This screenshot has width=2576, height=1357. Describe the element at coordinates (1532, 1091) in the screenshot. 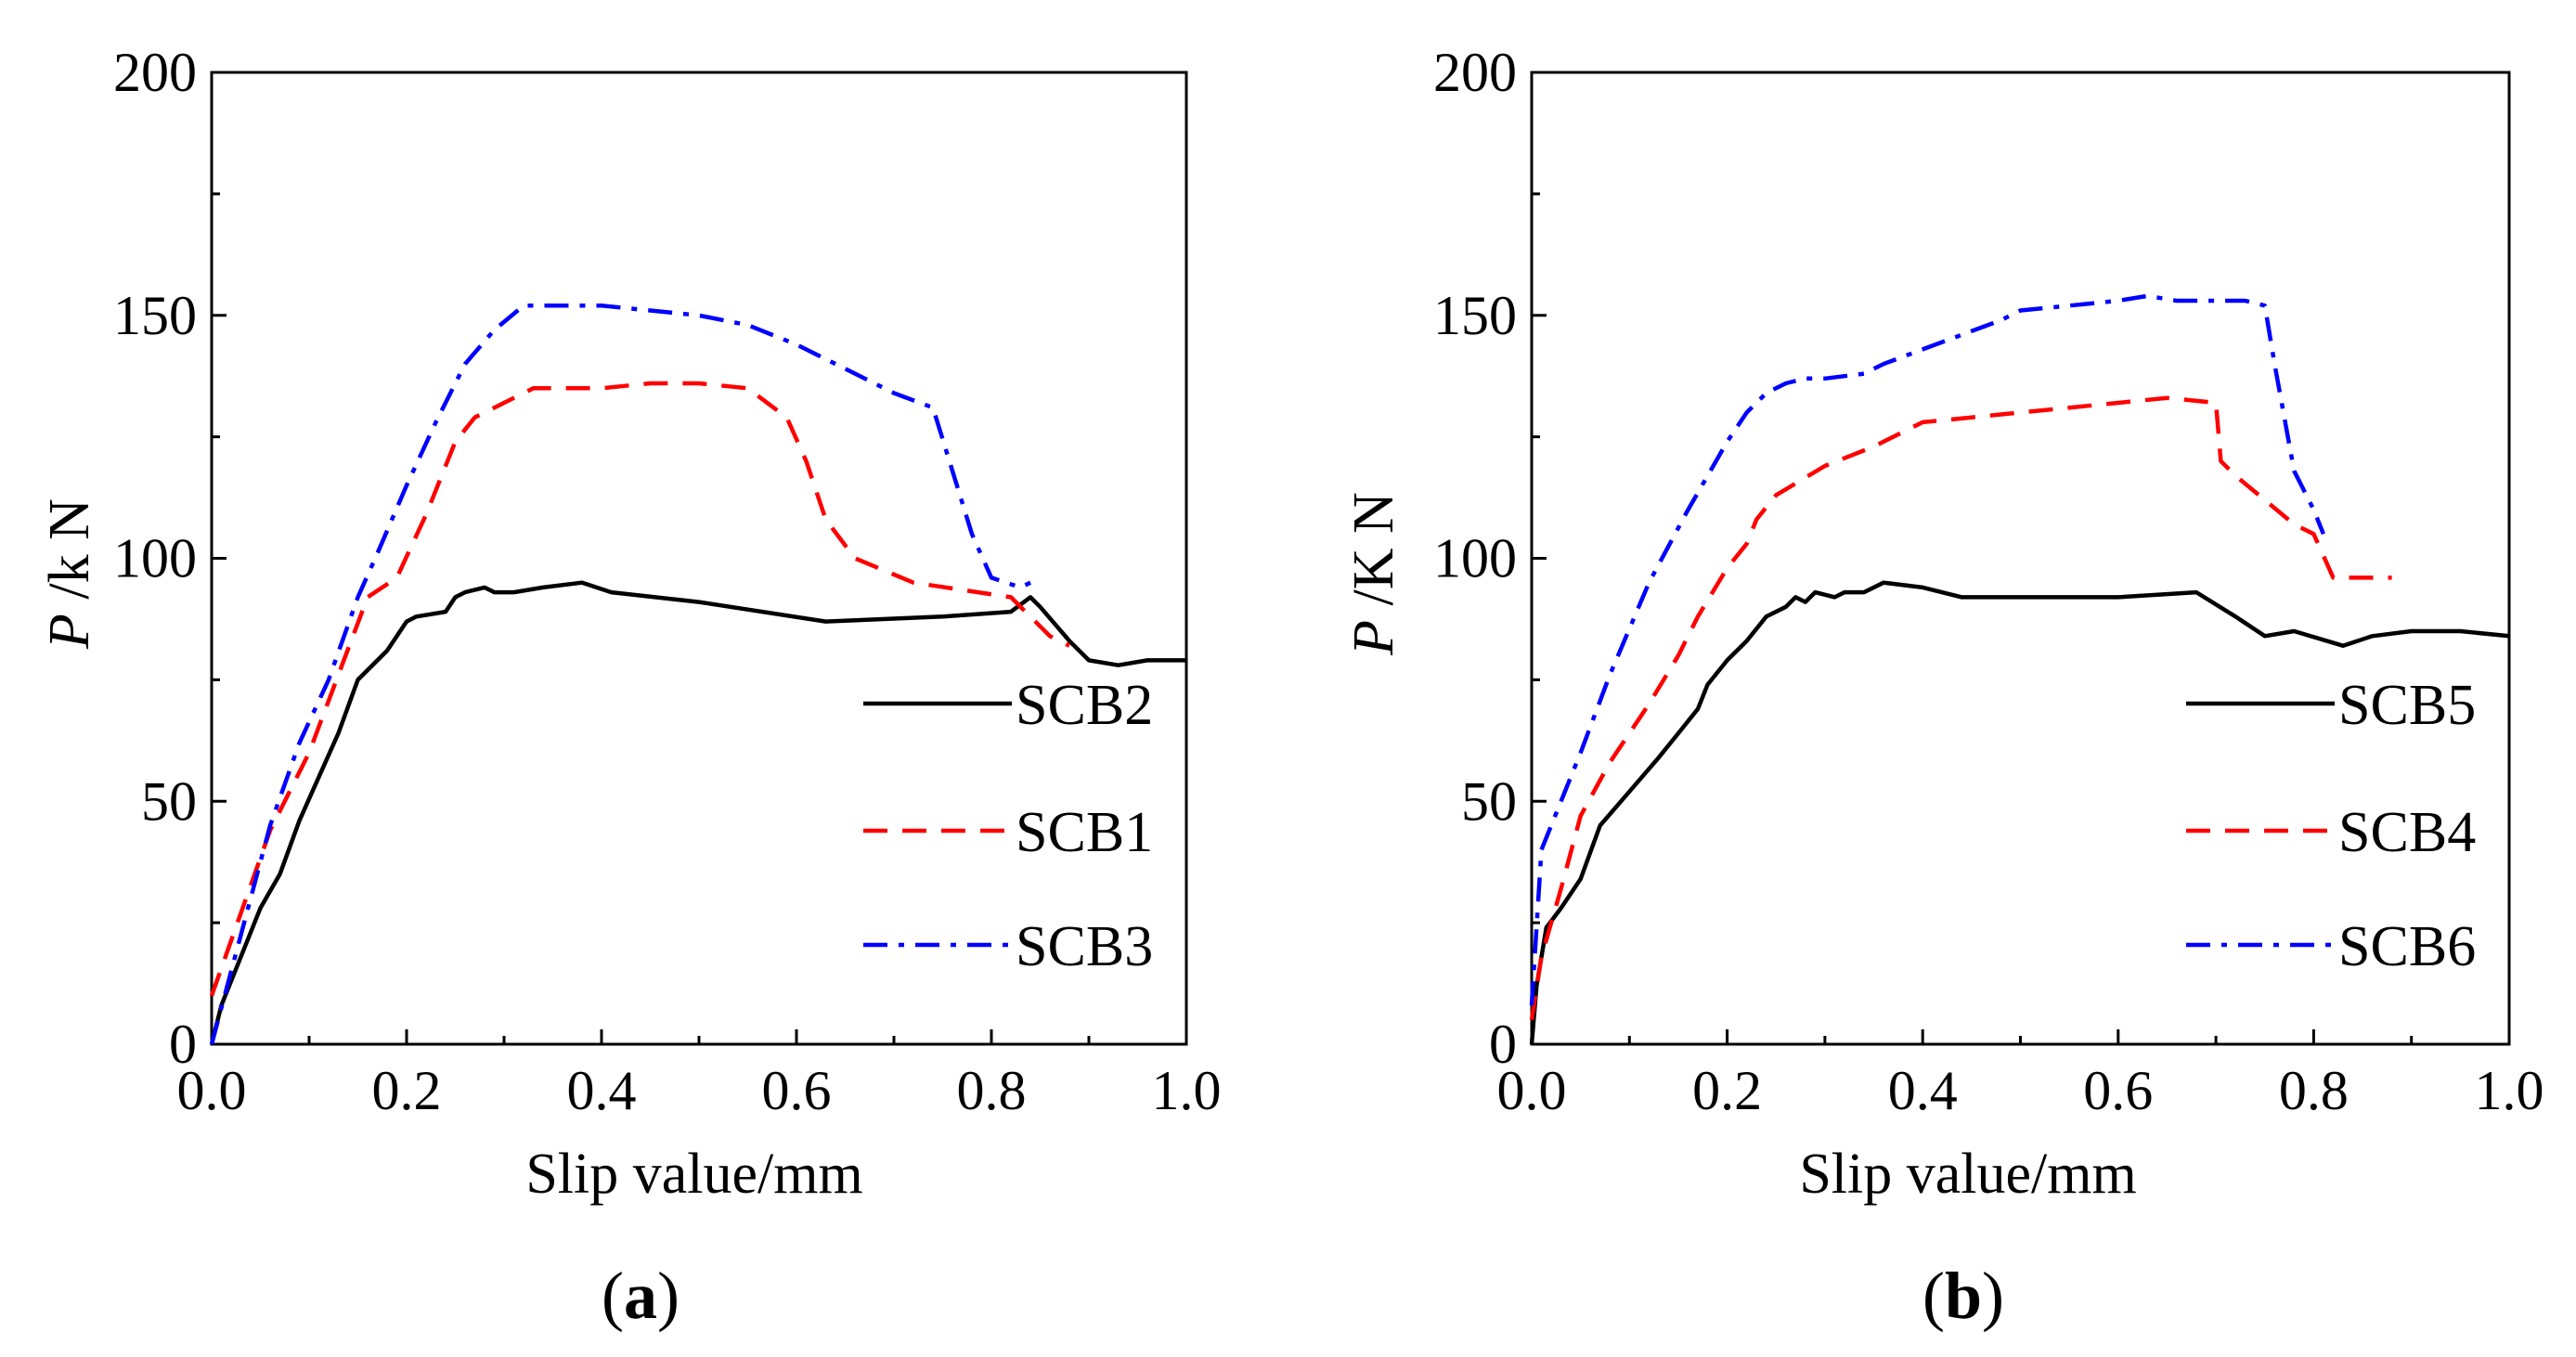

I see `x-tick-label-b: 0.0` at that location.